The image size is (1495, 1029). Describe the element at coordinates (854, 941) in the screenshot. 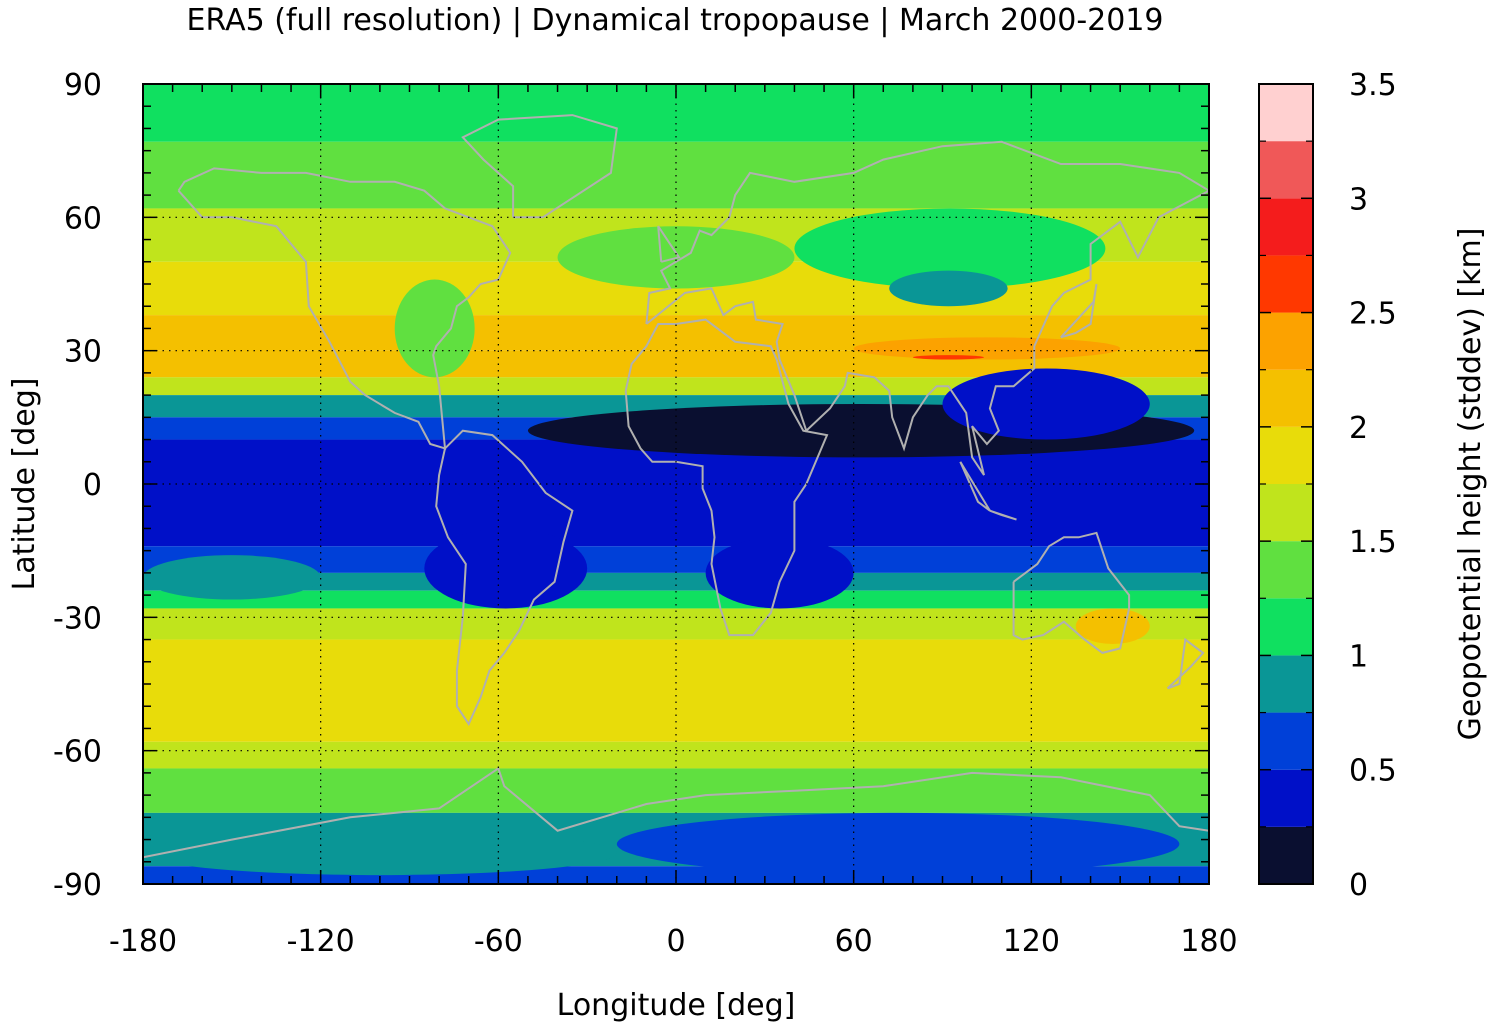

I see `x-tick-label: 60` at that location.